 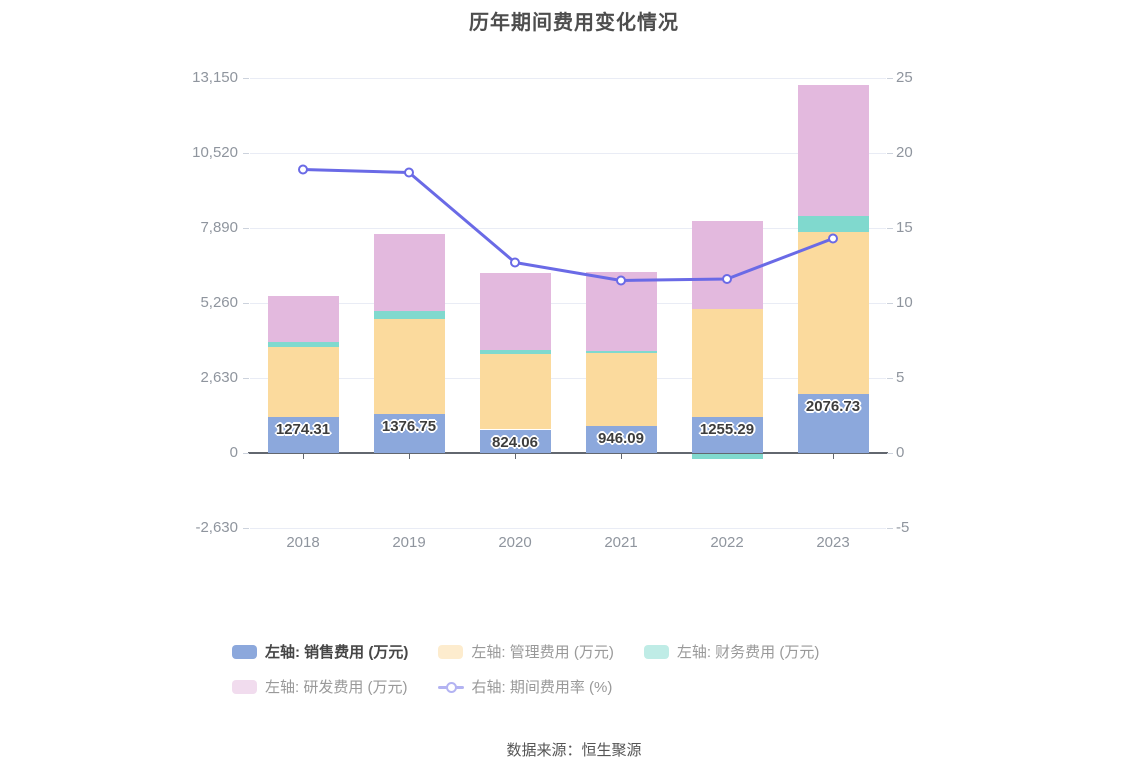 I want to click on x-axis-label: 2021, so click(x=621, y=542).